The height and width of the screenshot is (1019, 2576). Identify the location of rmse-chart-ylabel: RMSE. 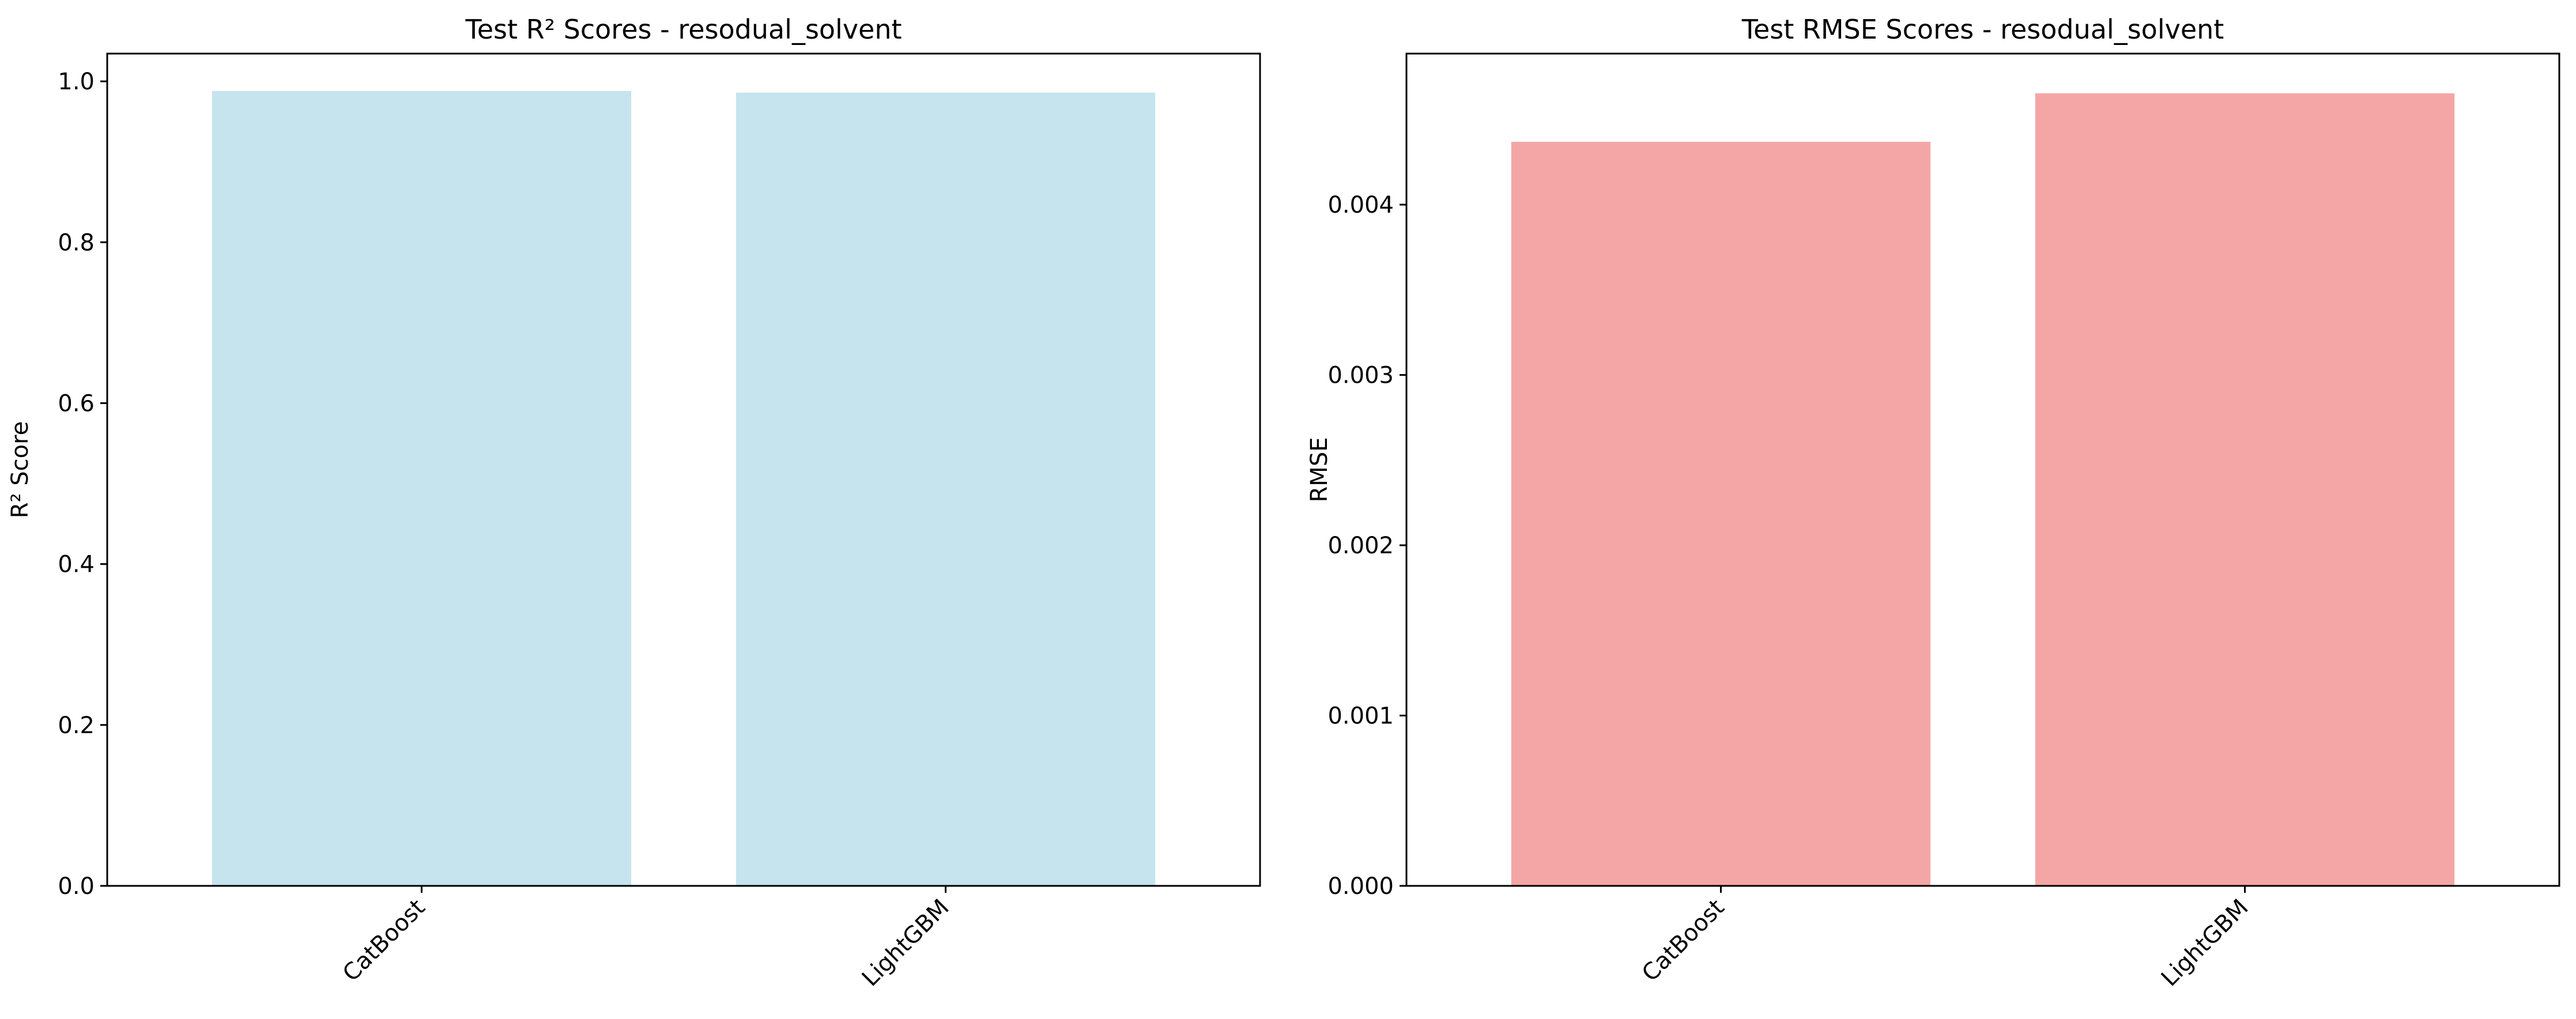
(1319, 470).